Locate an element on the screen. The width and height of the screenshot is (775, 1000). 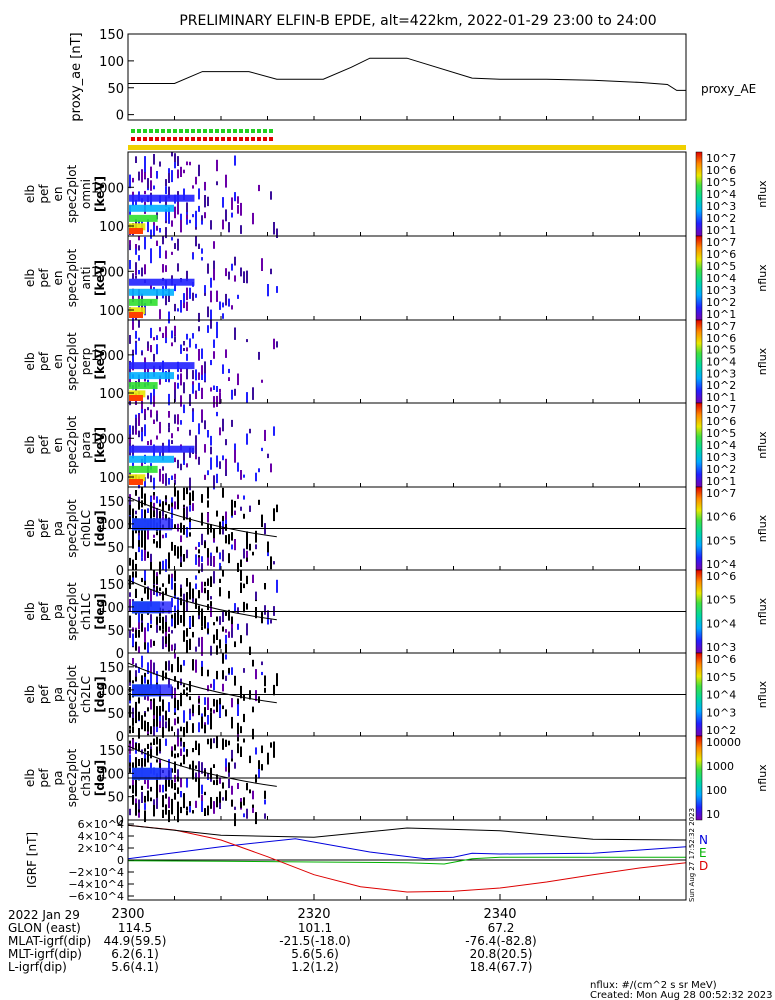
y-tick-label: 100 is located at coordinates (111, 62).